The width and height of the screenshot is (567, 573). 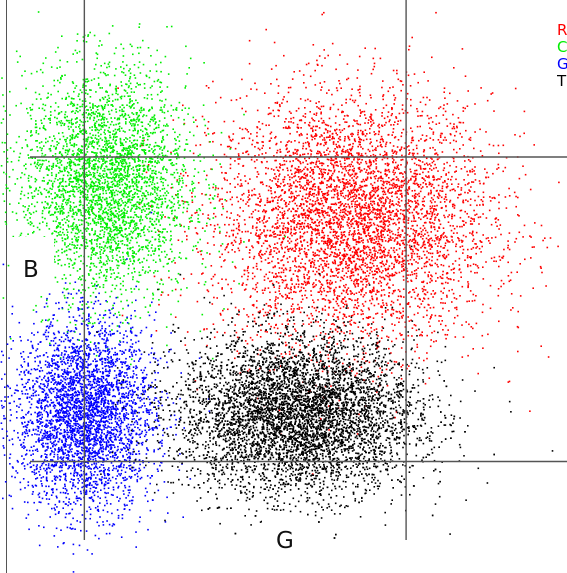 I want to click on legend-item-g: G, so click(x=562, y=64).